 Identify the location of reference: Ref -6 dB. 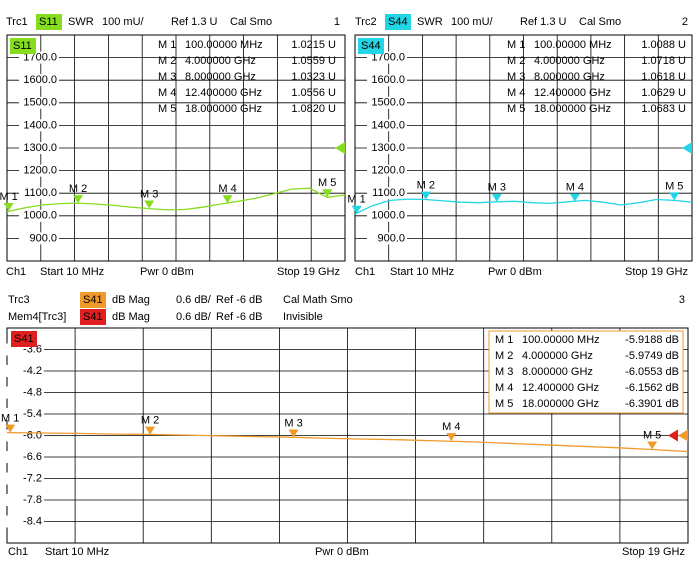
(239, 317).